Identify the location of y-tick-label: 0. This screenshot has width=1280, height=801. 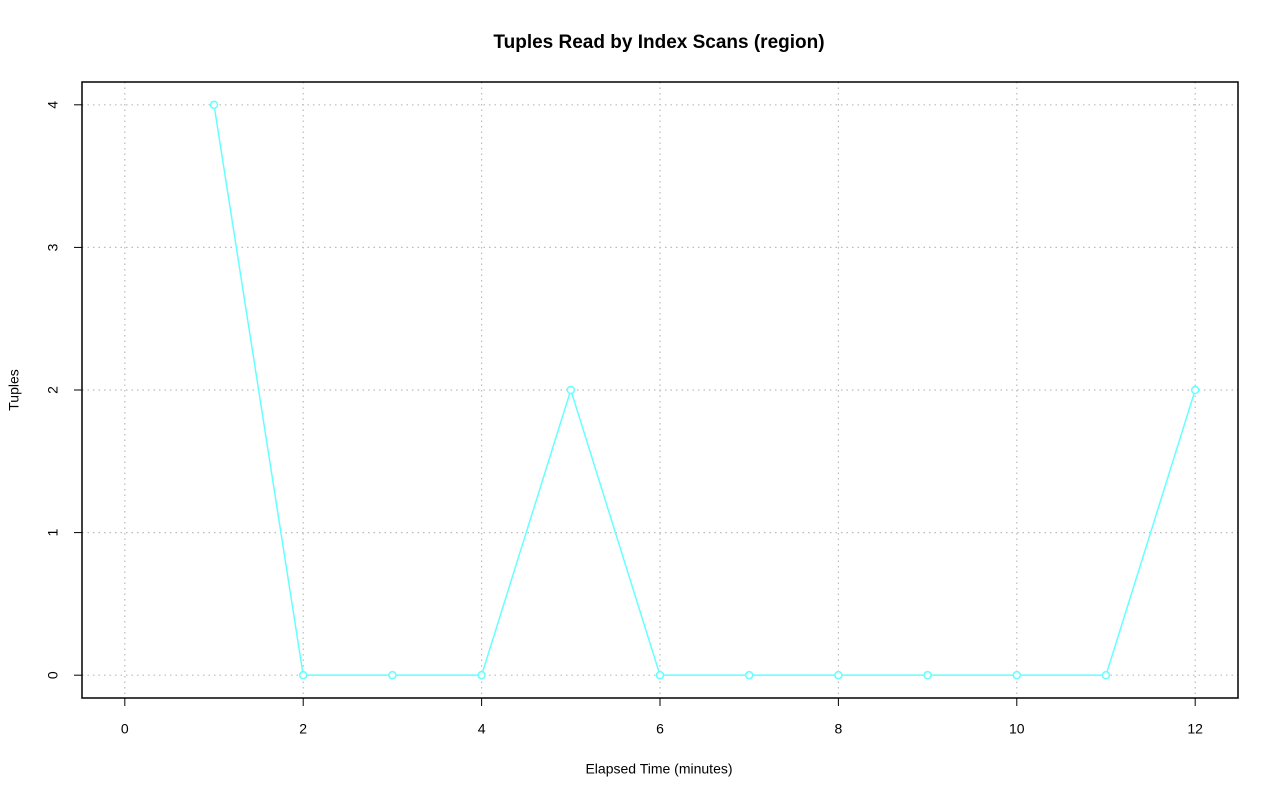
(53, 675).